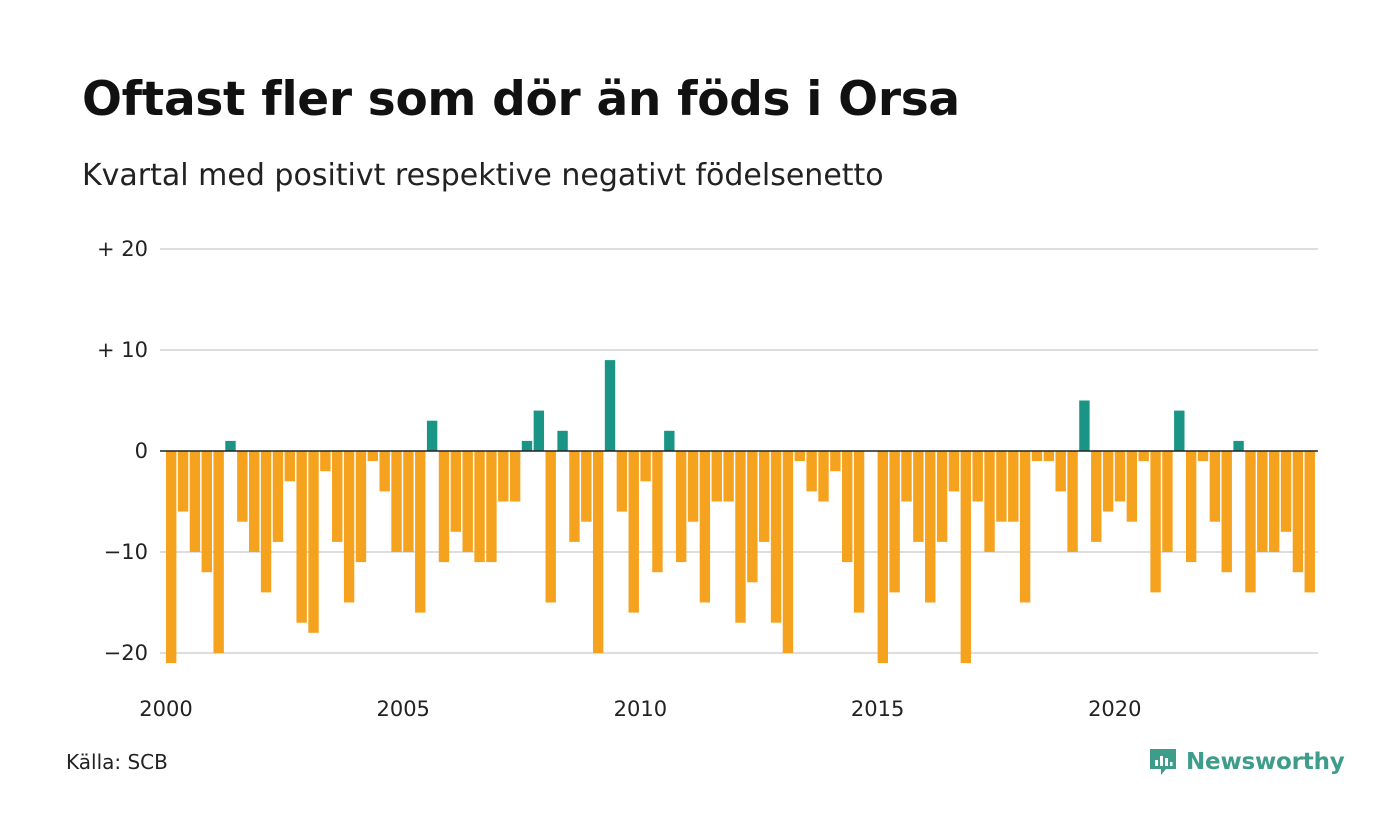 The image size is (1400, 840). I want to click on chart-title: Oftast fler som dör än föds i Orsa, so click(521, 99).